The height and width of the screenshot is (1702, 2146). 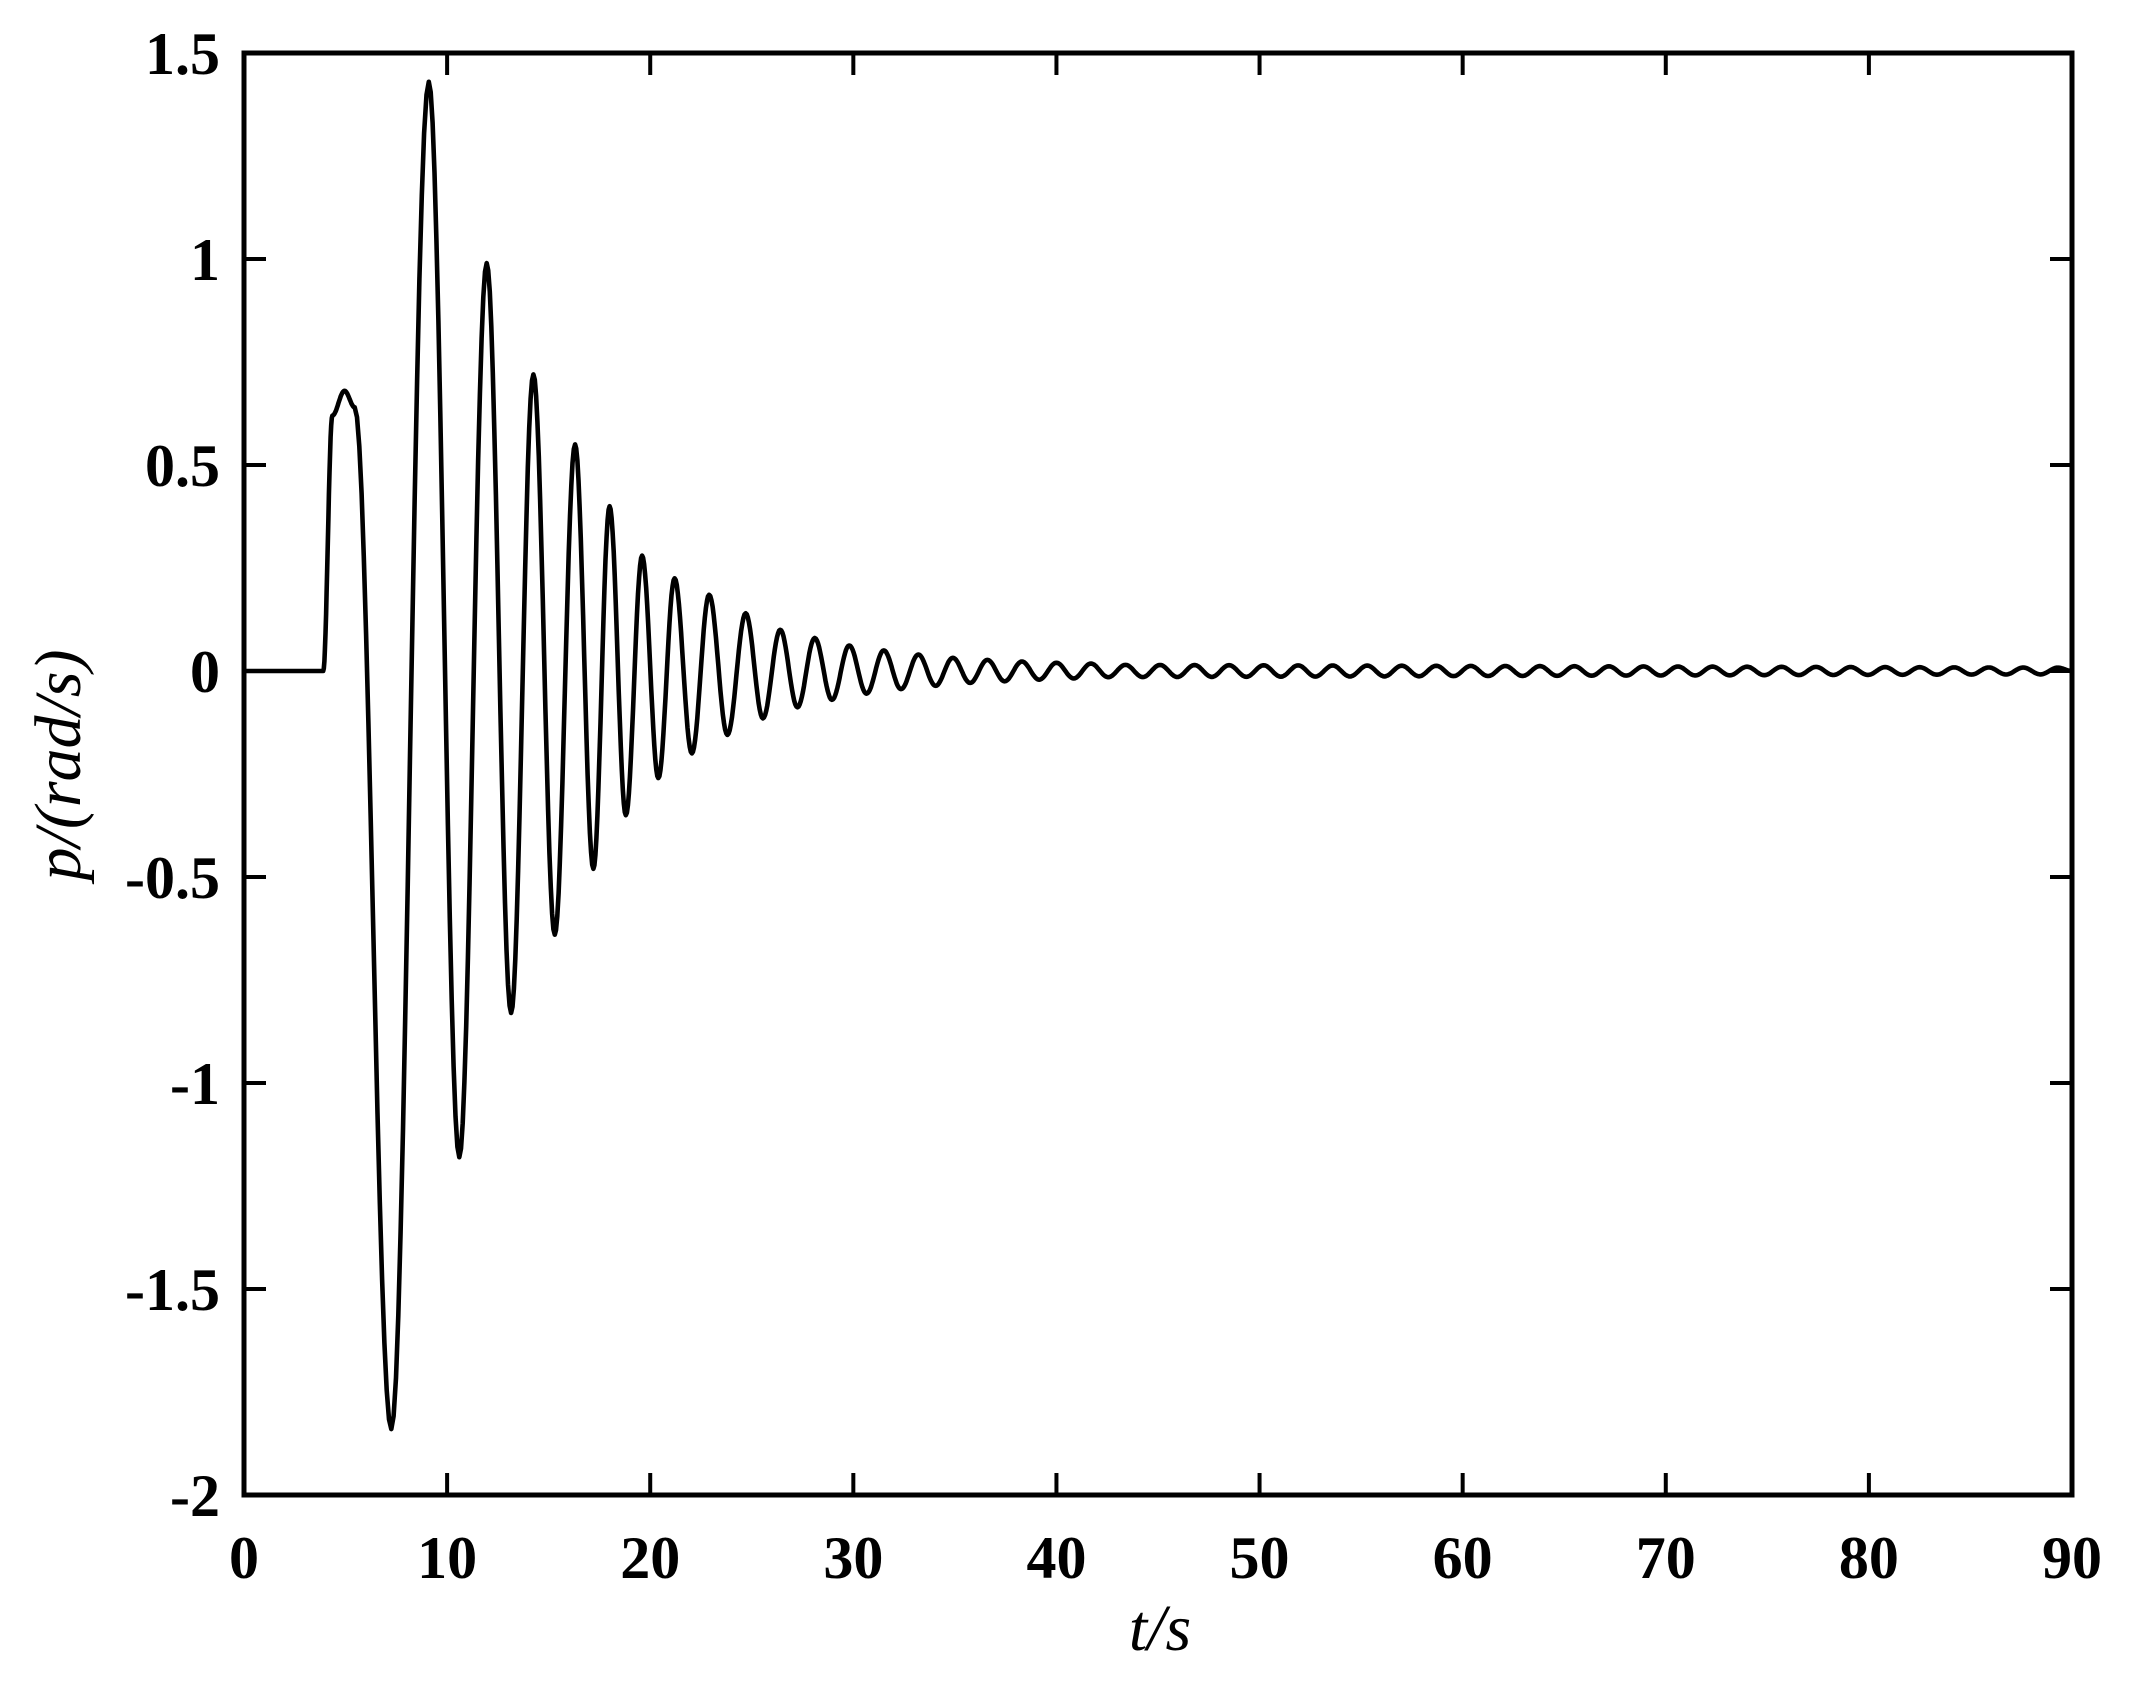 What do you see at coordinates (1869, 1558) in the screenshot?
I see `x-tick-label: 80` at bounding box center [1869, 1558].